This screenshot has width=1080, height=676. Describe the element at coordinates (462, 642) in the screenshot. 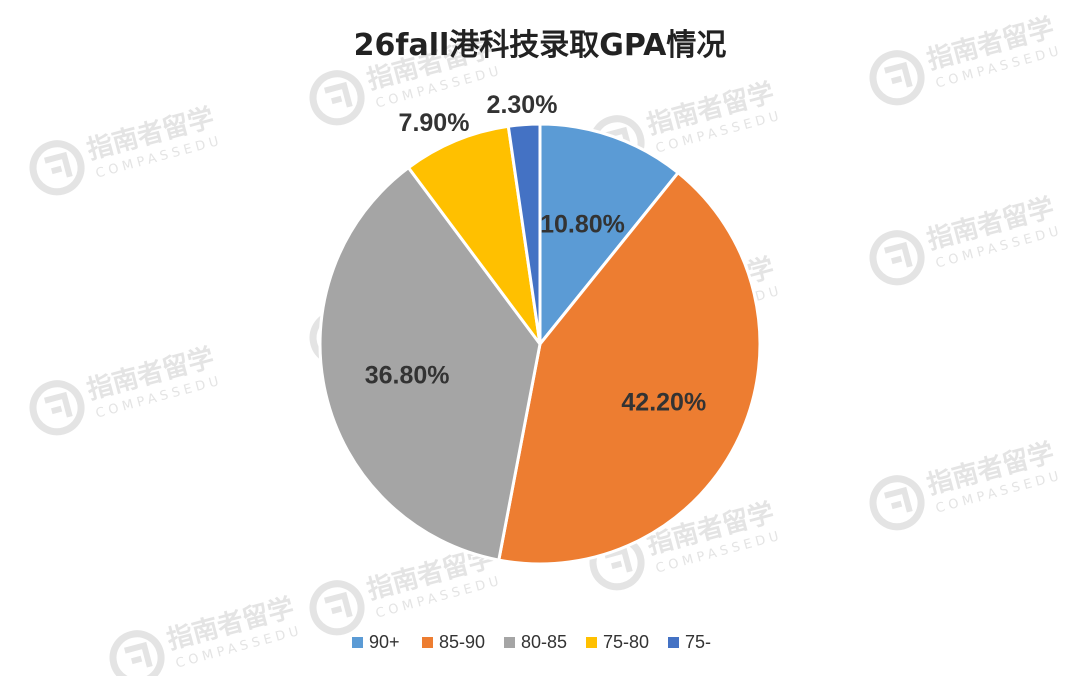

I see `legend-label: 85-90` at that location.